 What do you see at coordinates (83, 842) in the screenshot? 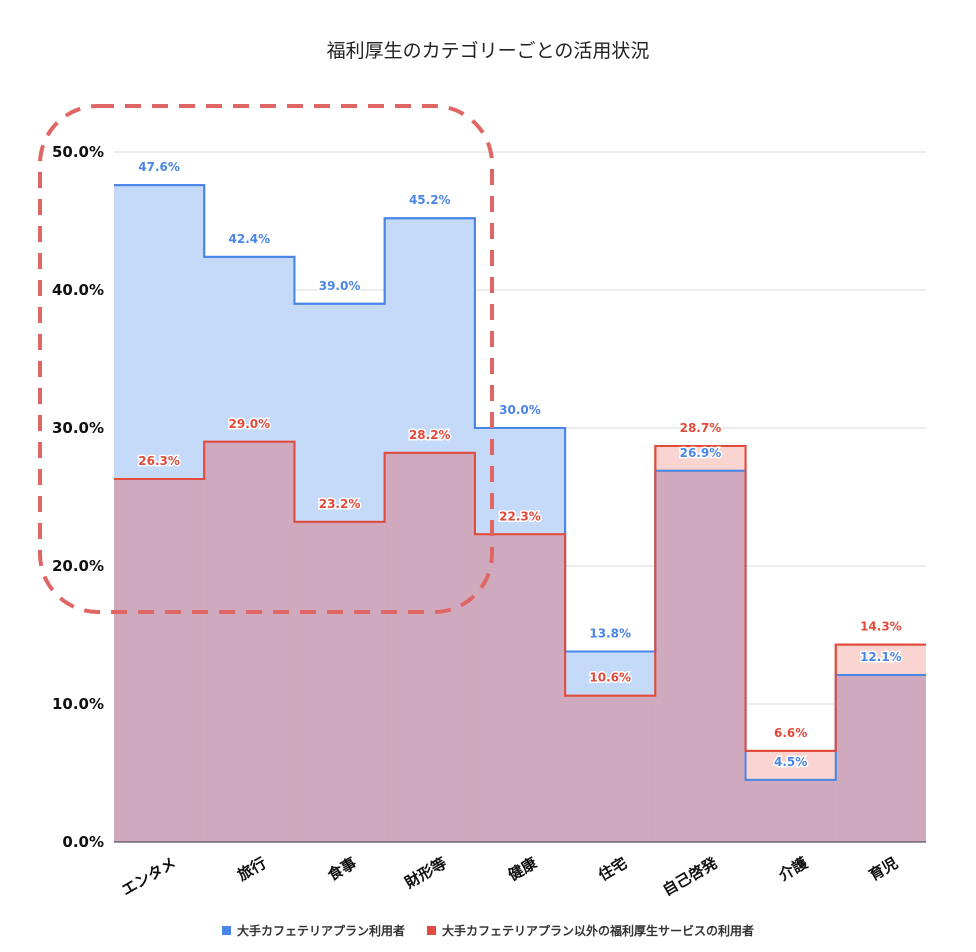
I see `y-tick-label-0: 0.0%` at bounding box center [83, 842].